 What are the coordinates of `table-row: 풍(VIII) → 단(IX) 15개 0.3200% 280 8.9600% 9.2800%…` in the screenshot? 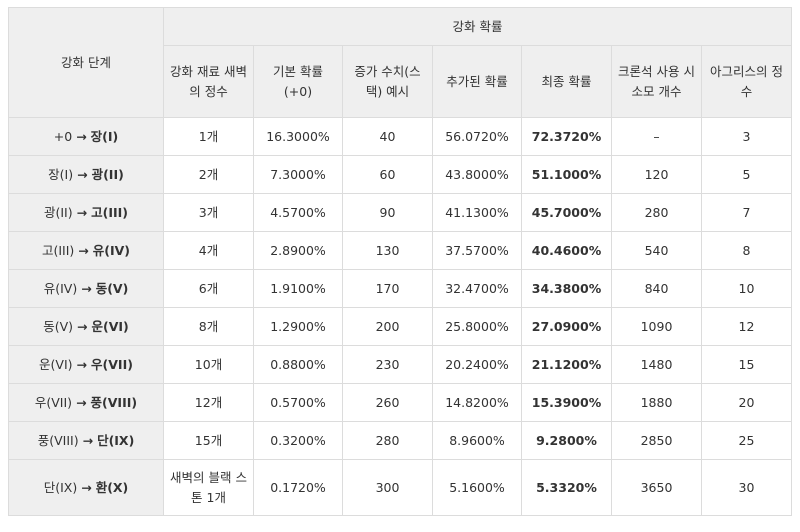 It's located at (400, 440).